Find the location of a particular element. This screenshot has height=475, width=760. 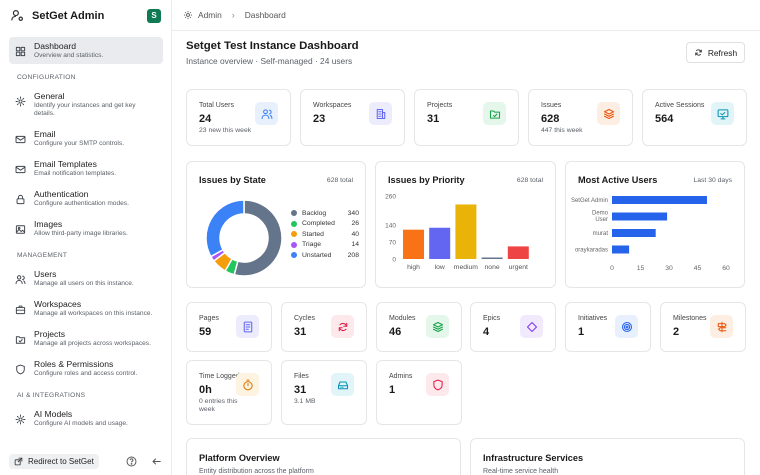

card-meta: 628 total is located at coordinates (339, 180).